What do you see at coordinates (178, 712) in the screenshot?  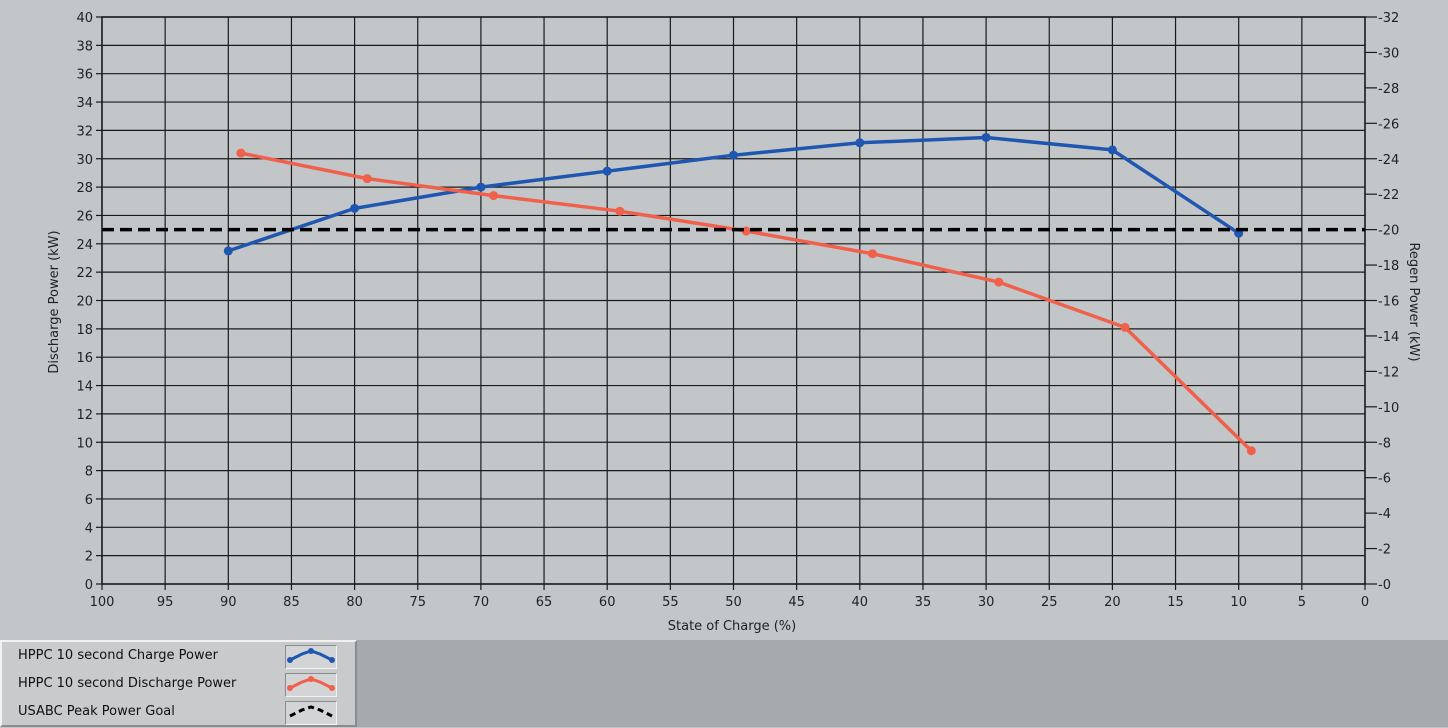 I see `legend-item-usabc-goal: USABC Peak Power Goal` at bounding box center [178, 712].